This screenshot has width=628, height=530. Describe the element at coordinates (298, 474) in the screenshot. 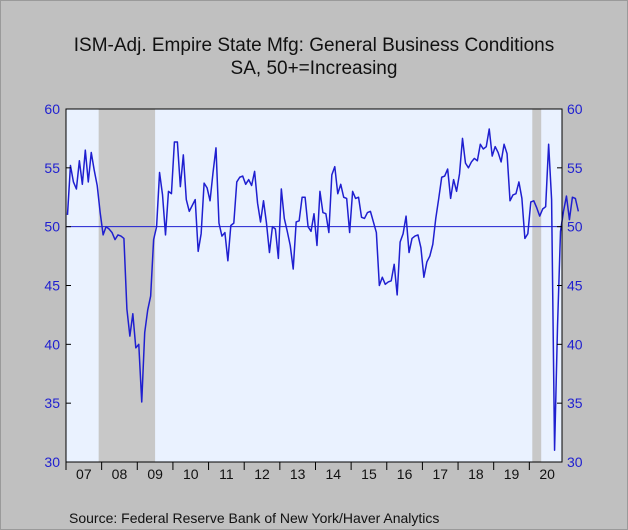

I see `x-tick-label: 13` at that location.